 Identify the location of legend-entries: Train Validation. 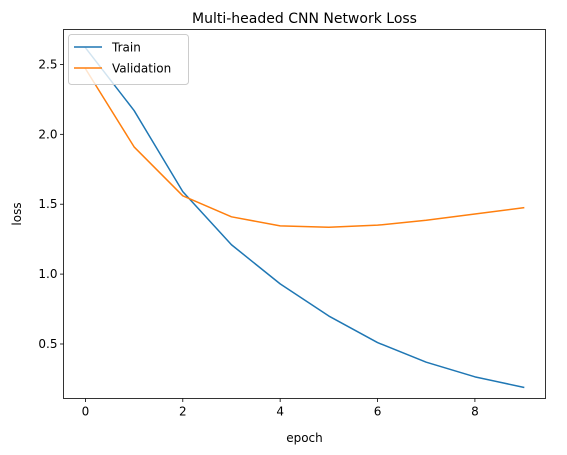
(122, 58).